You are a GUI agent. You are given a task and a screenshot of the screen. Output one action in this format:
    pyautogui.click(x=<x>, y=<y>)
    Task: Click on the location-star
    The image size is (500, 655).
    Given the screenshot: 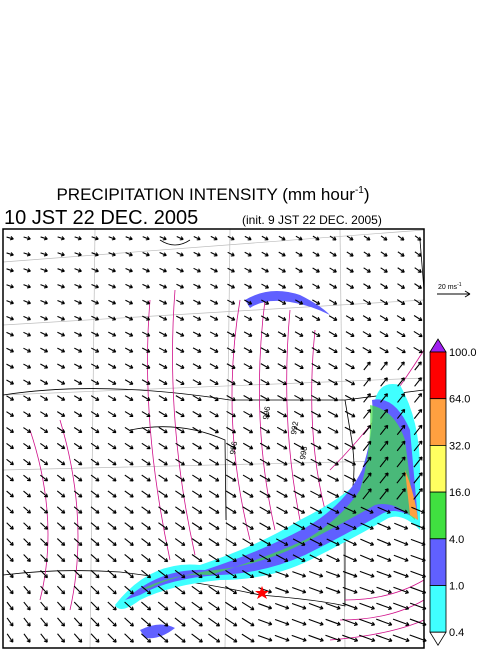 What is the action you would take?
    pyautogui.click(x=262, y=592)
    